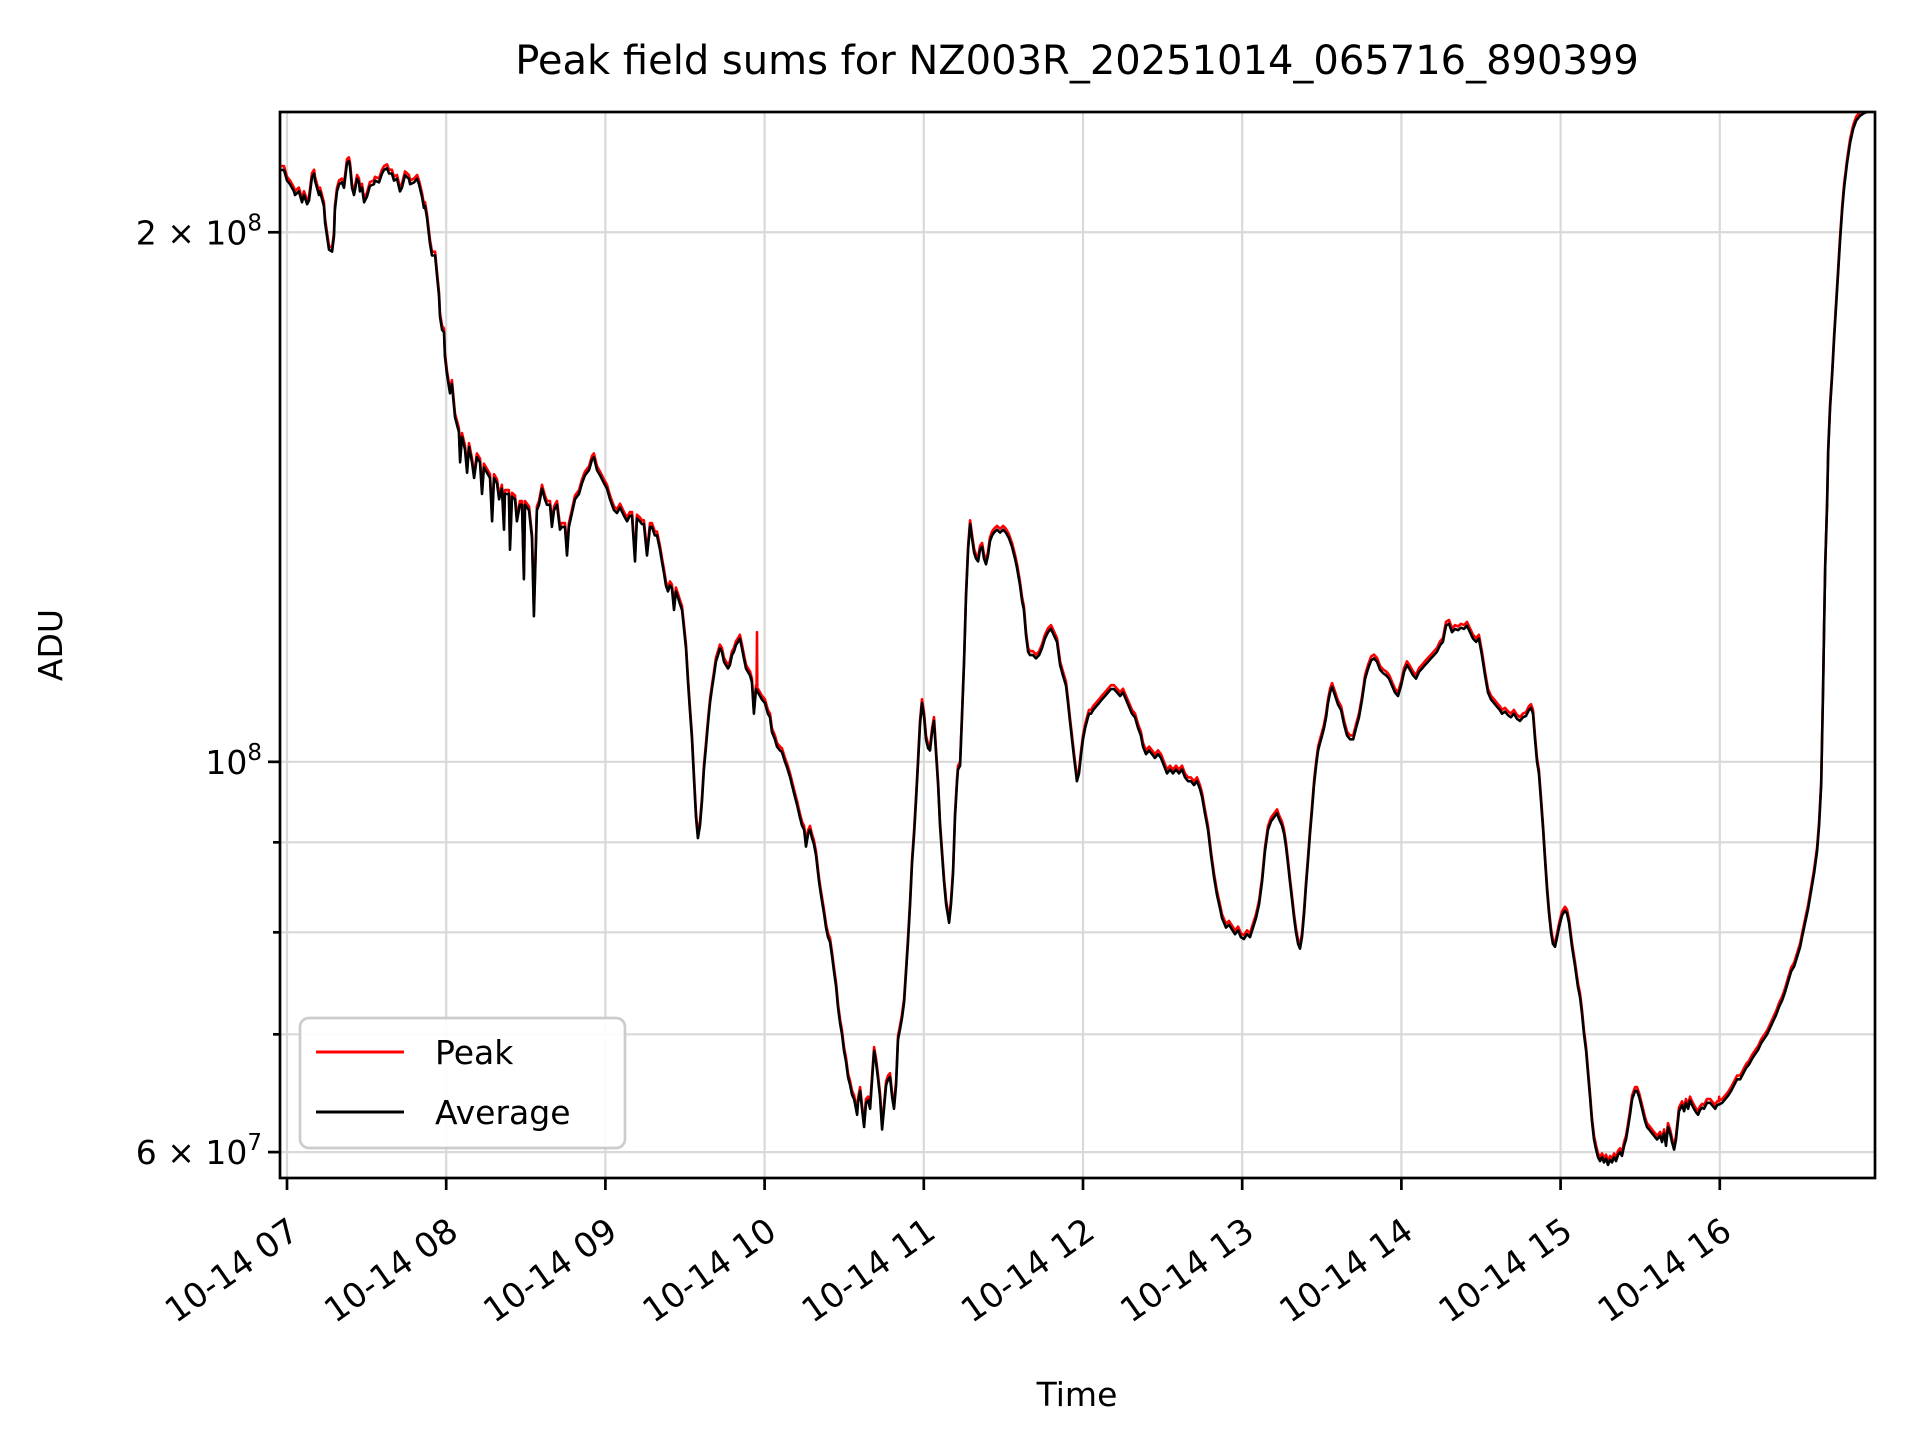  What do you see at coordinates (391, 1271) in the screenshot?
I see `x-tick-label: 10-14 08` at bounding box center [391, 1271].